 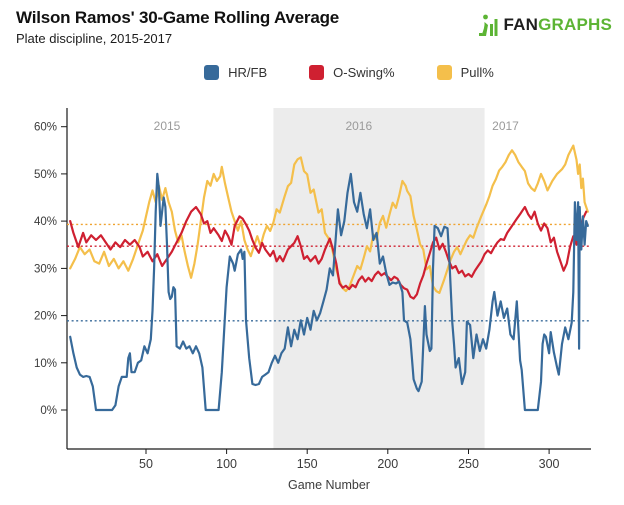 I want to click on chart-legend: HR/FB O-Swing% Pull%, so click(x=330, y=72).